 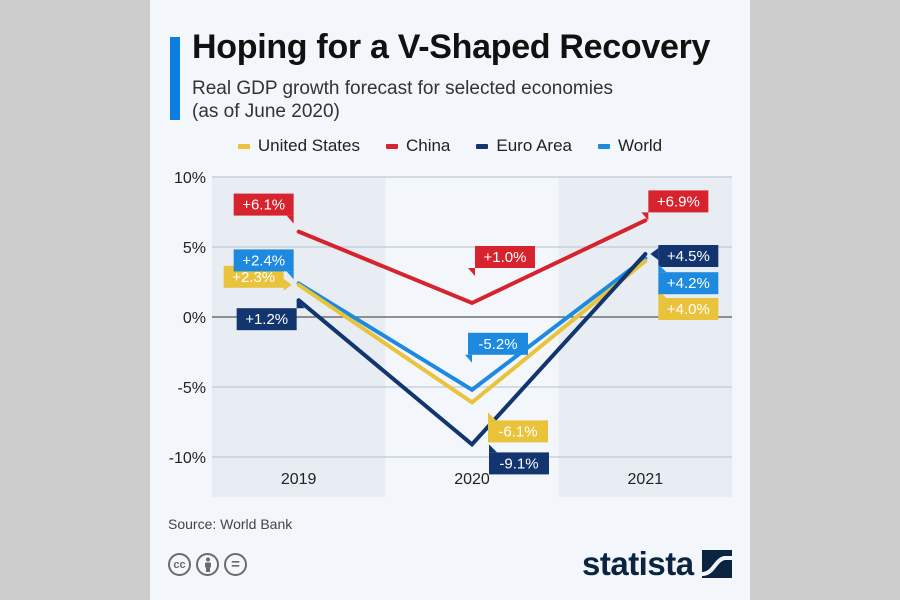 I want to click on legend-swatch-china, so click(x=391, y=146).